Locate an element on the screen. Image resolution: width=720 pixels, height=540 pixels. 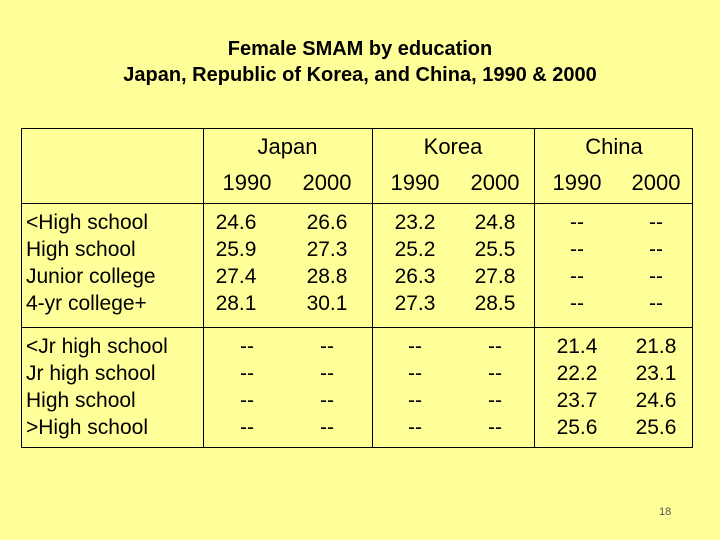
data-column-korea-1990: -- -- -- -- is located at coordinates (415, 387).